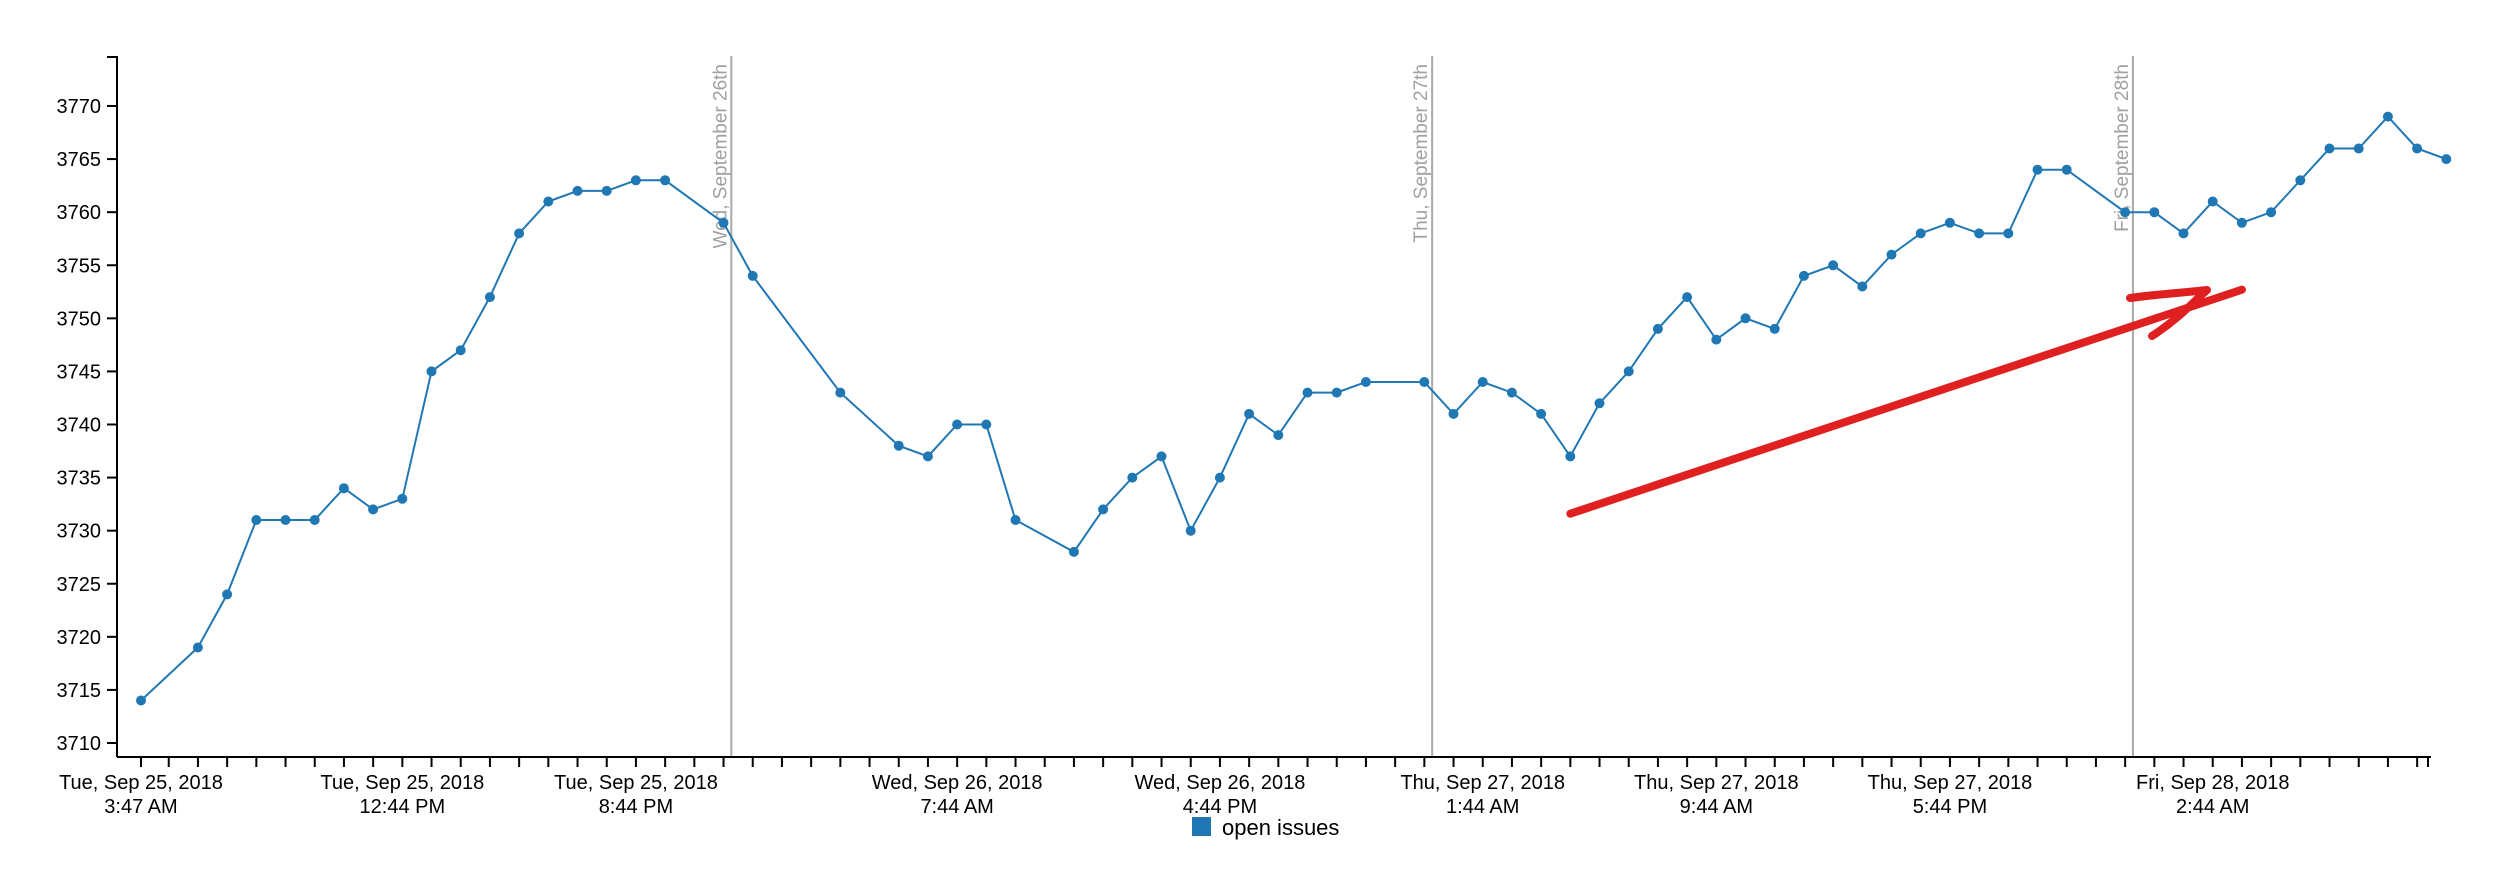  I want to click on x-tick-label-time: 4:44 PM, so click(1220, 807).